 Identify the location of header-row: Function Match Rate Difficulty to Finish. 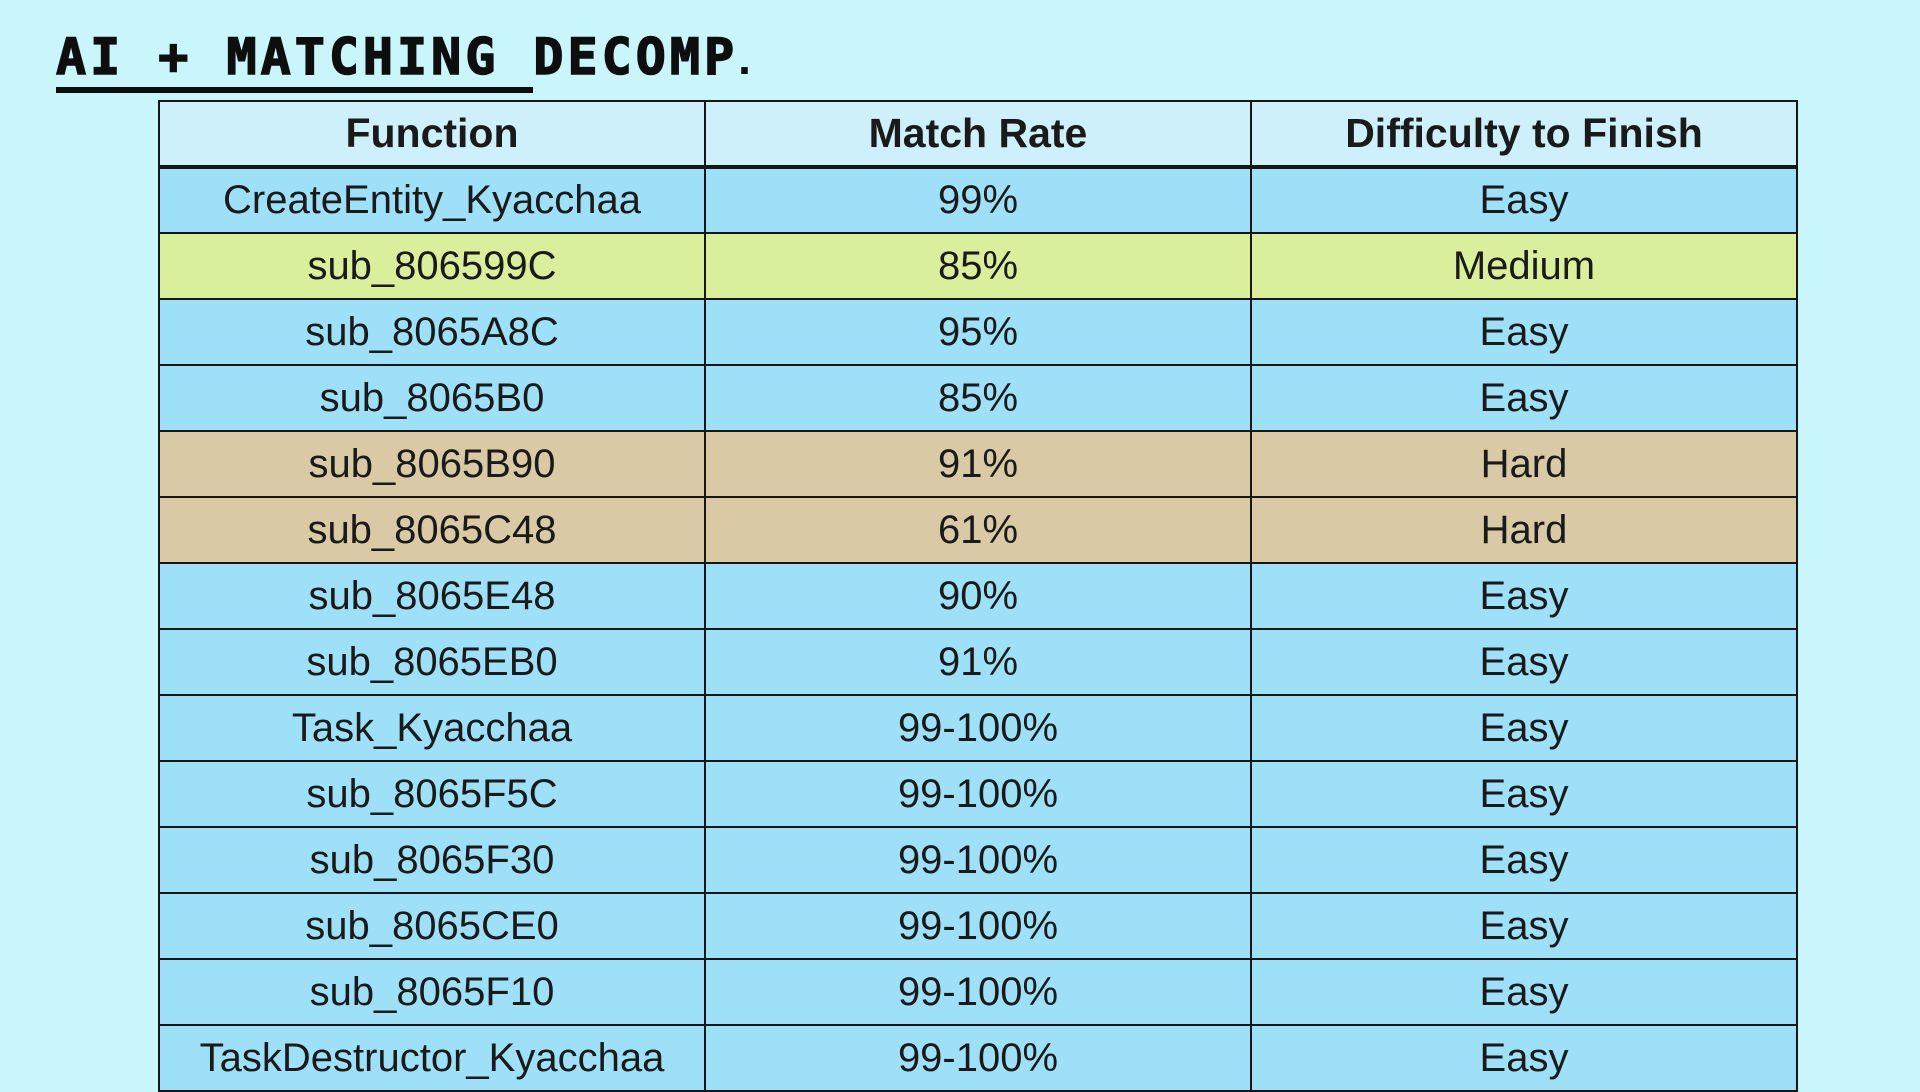
(978, 134).